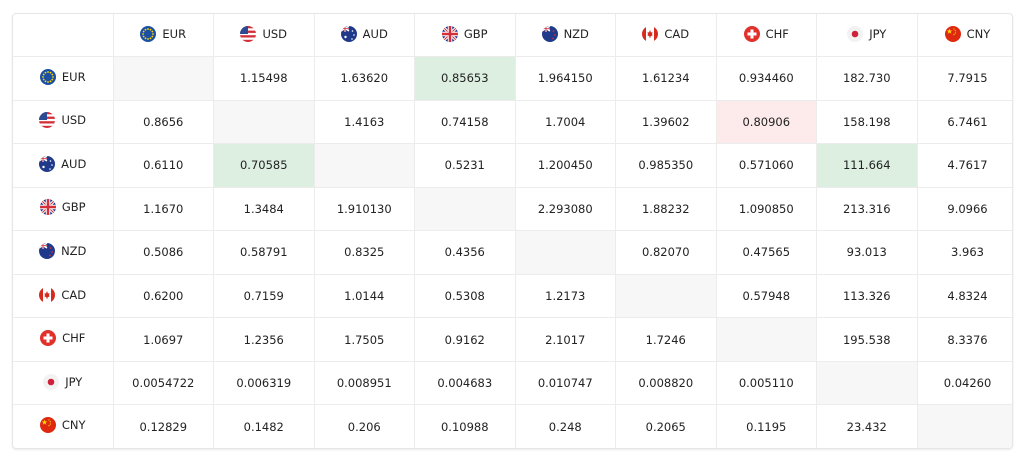 The height and width of the screenshot is (464, 1024). Describe the element at coordinates (63, 339) in the screenshot. I see `row-header-chf: CHF` at that location.